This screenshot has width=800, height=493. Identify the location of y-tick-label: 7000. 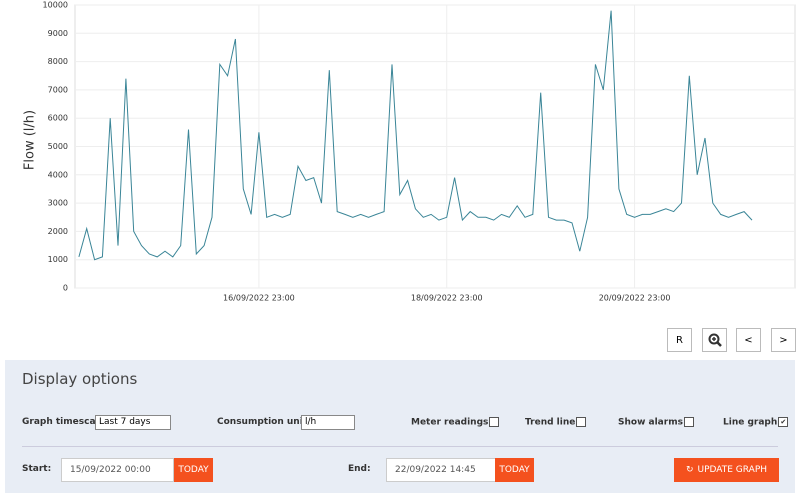
(58, 89).